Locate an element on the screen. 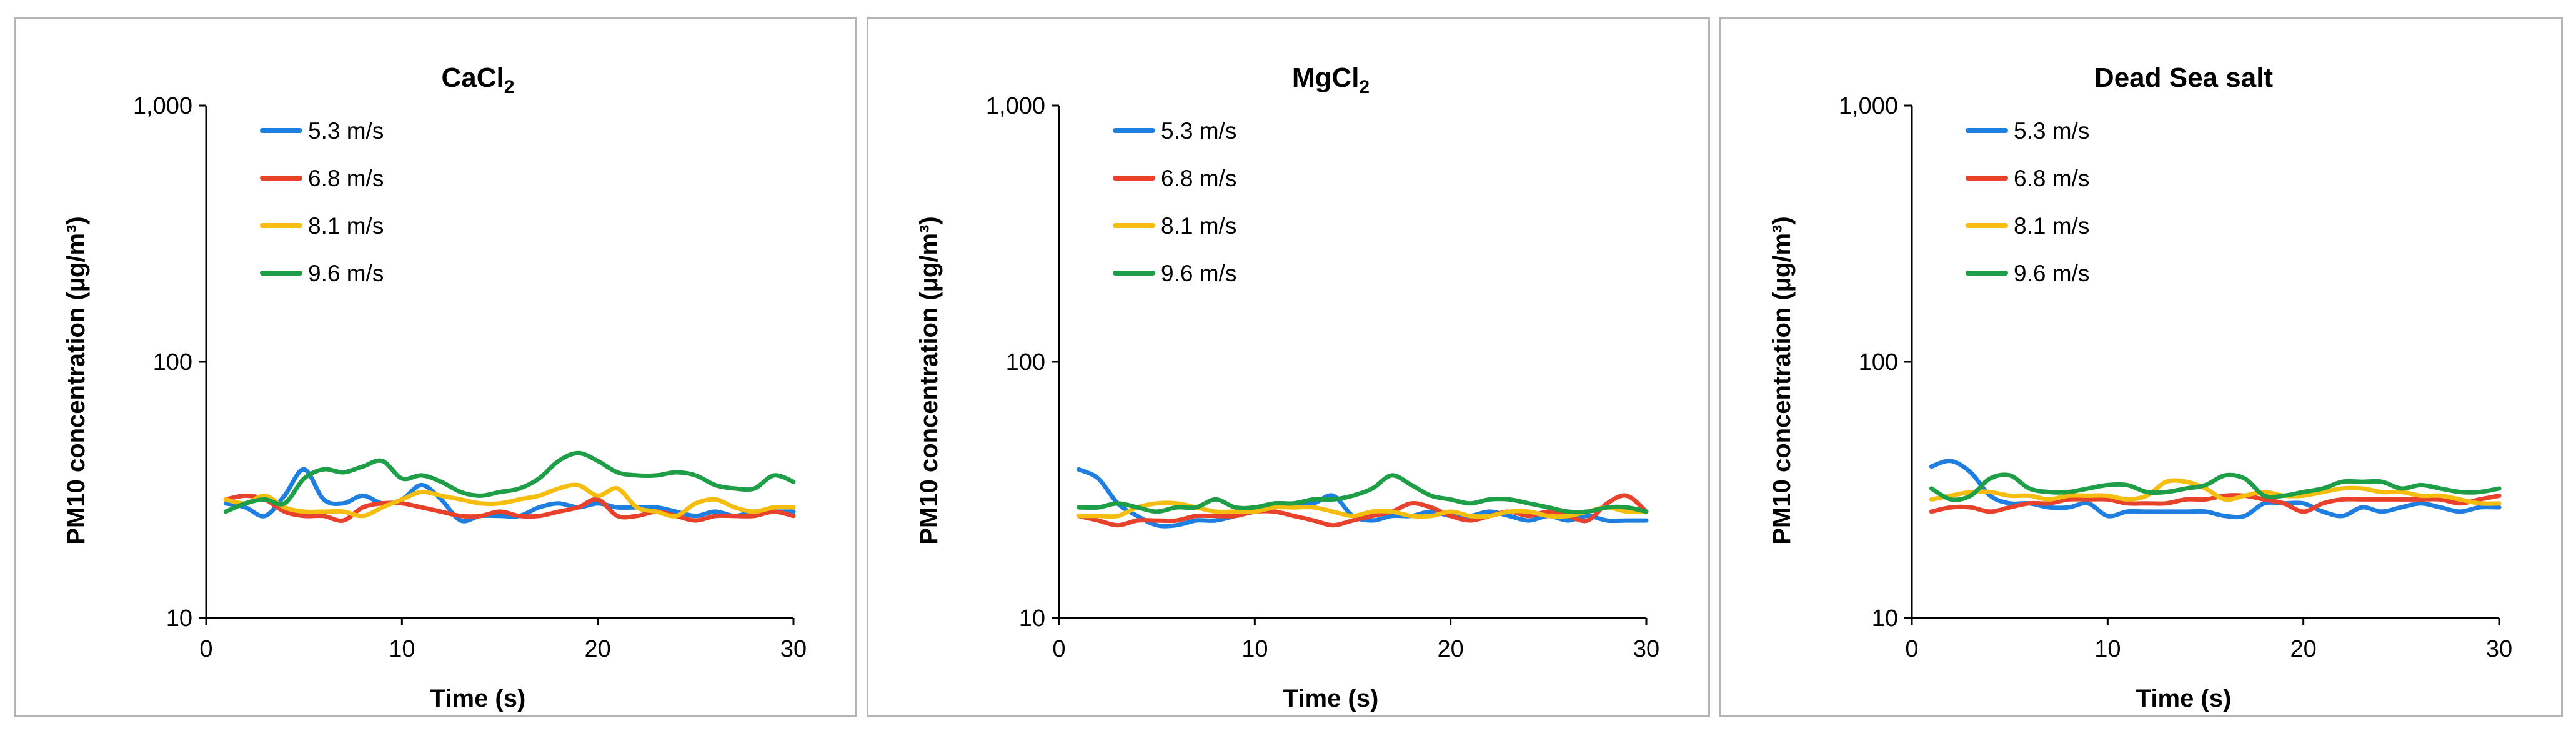 This screenshot has width=2576, height=731. chart-title: MgCl2 is located at coordinates (1331, 79).